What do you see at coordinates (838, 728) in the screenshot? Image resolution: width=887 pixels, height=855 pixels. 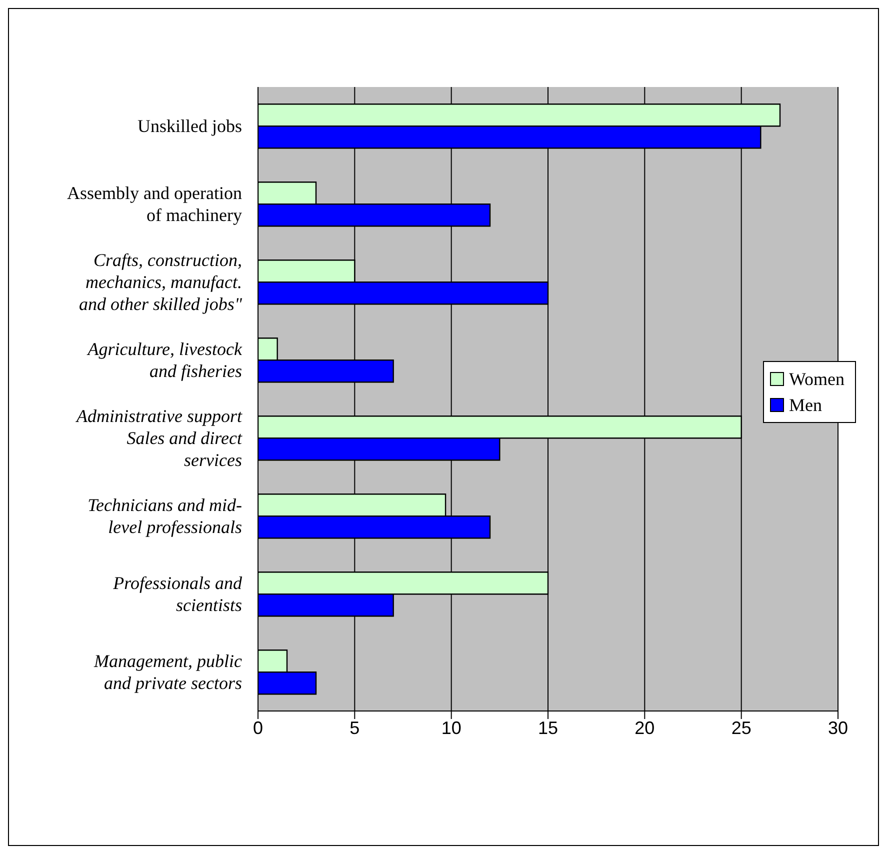 I see `x-tick-label: 30` at bounding box center [838, 728].